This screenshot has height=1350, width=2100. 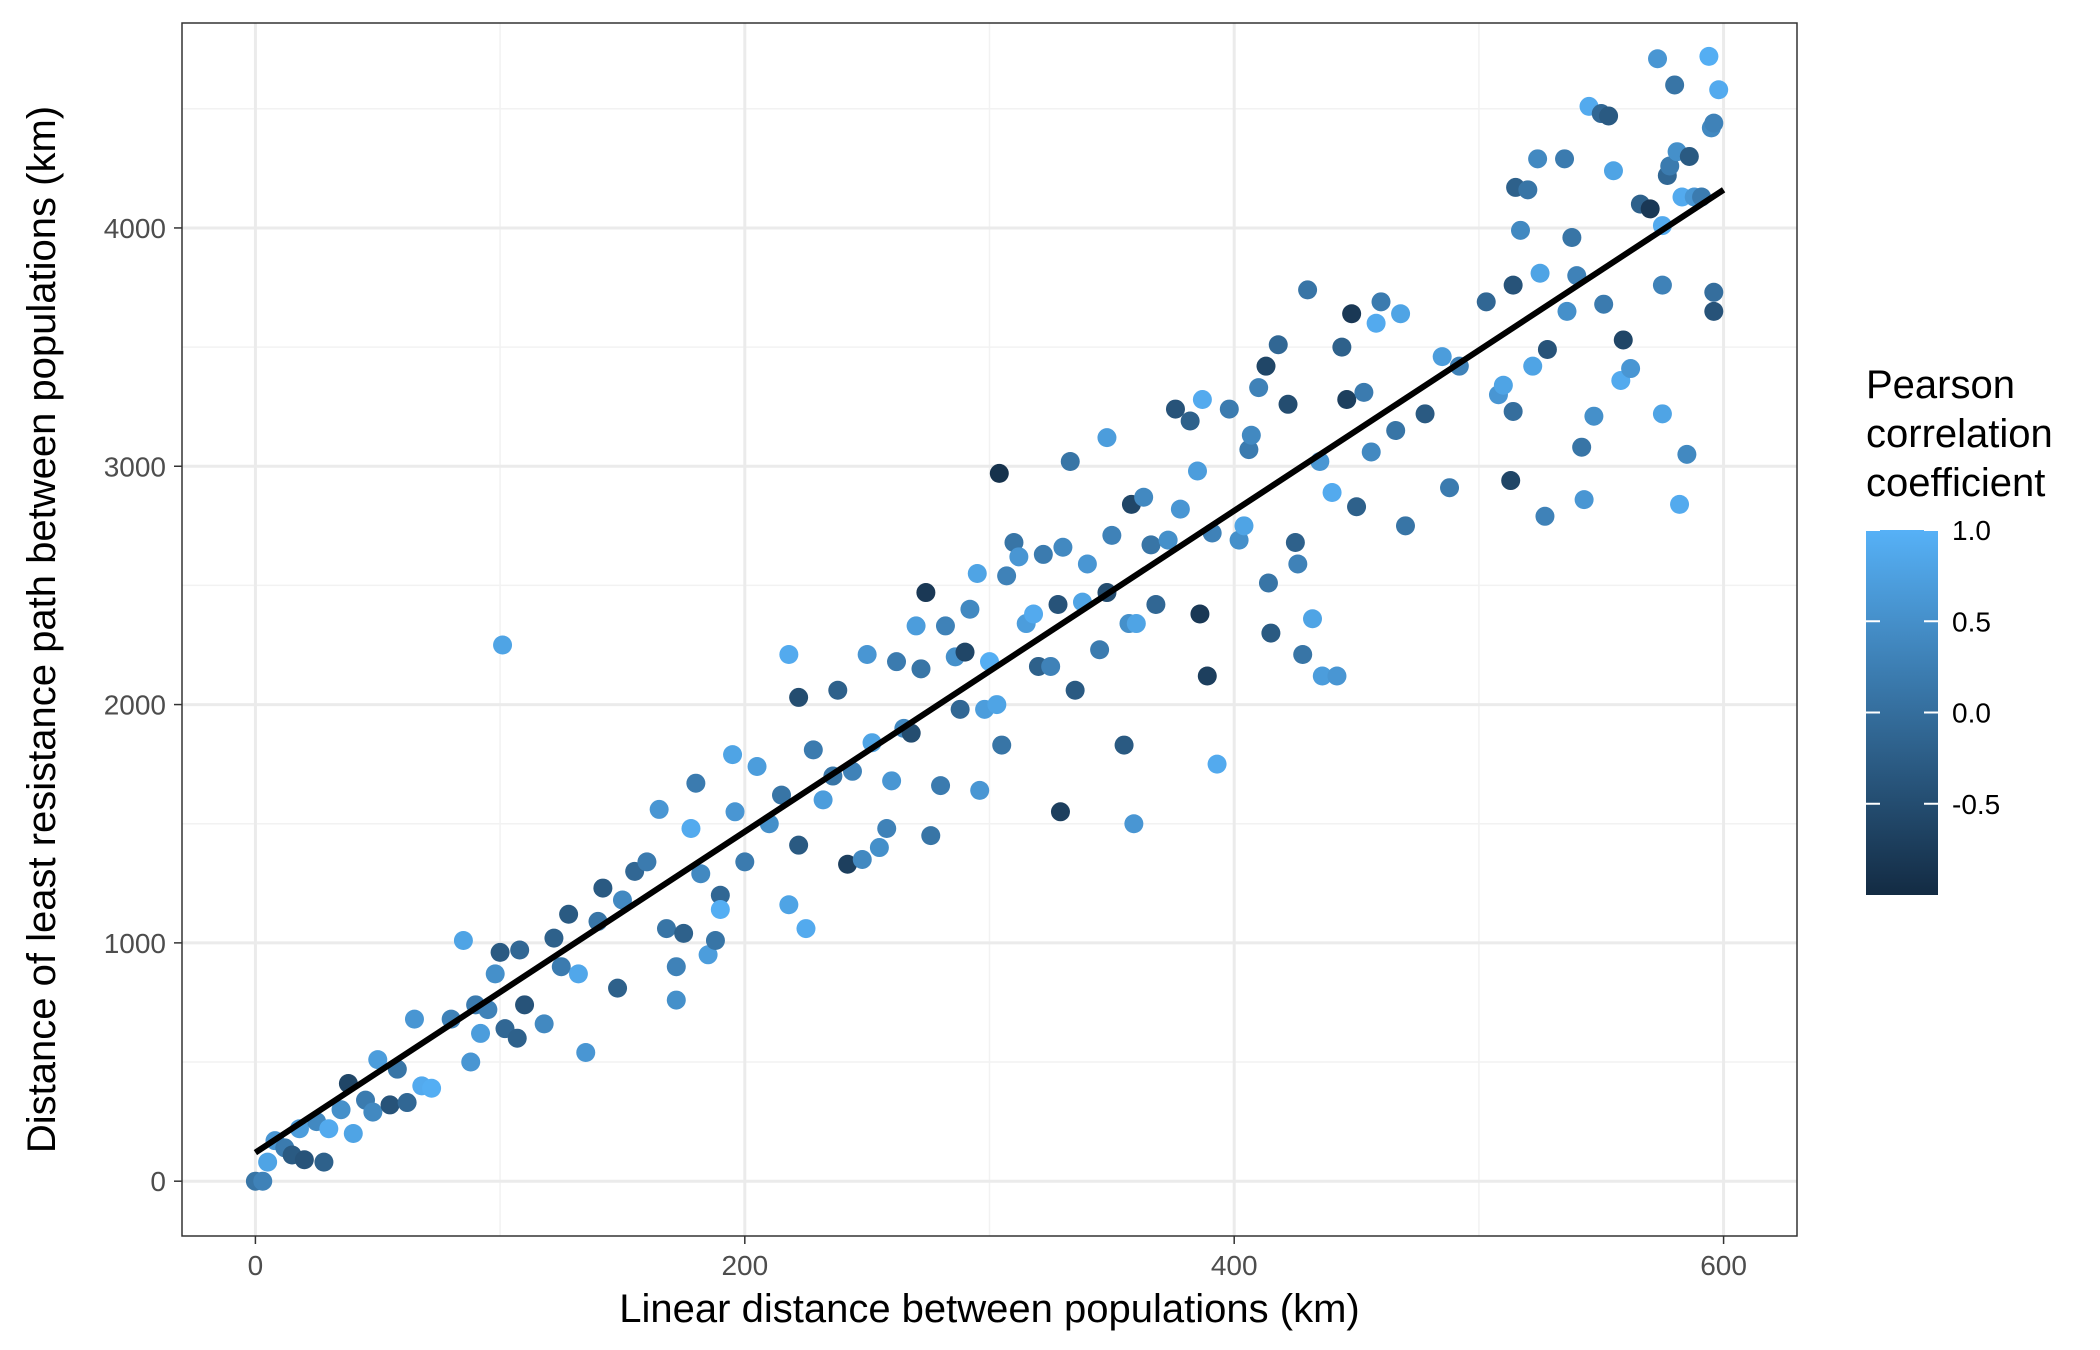 What do you see at coordinates (1971, 713) in the screenshot?
I see `colorbar-tick-label: 0.0` at bounding box center [1971, 713].